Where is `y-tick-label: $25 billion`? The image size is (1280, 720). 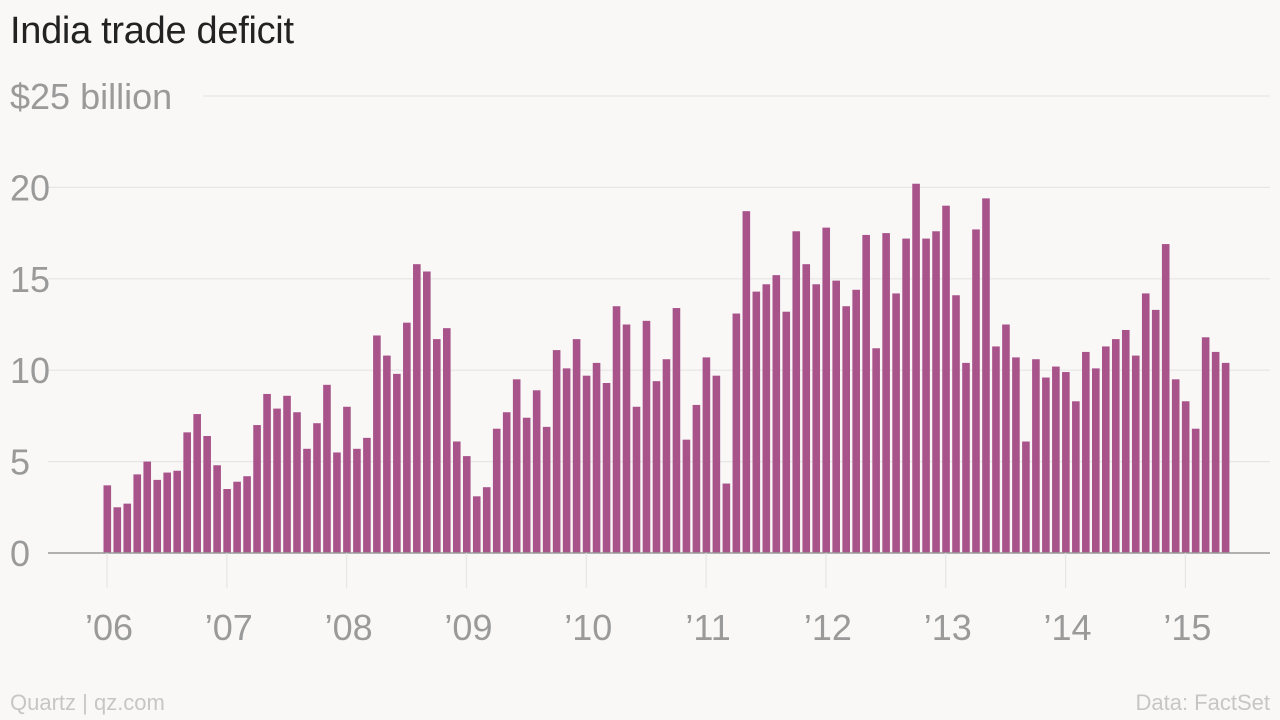
y-tick-label: $25 billion is located at coordinates (91, 96).